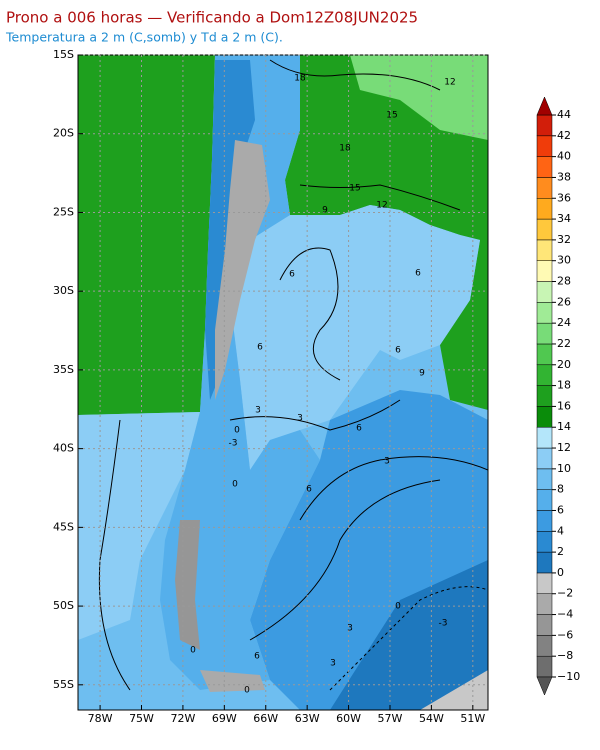 The image size is (600, 750). Describe the element at coordinates (232, 681) in the screenshot. I see `tierra-fuego` at that location.